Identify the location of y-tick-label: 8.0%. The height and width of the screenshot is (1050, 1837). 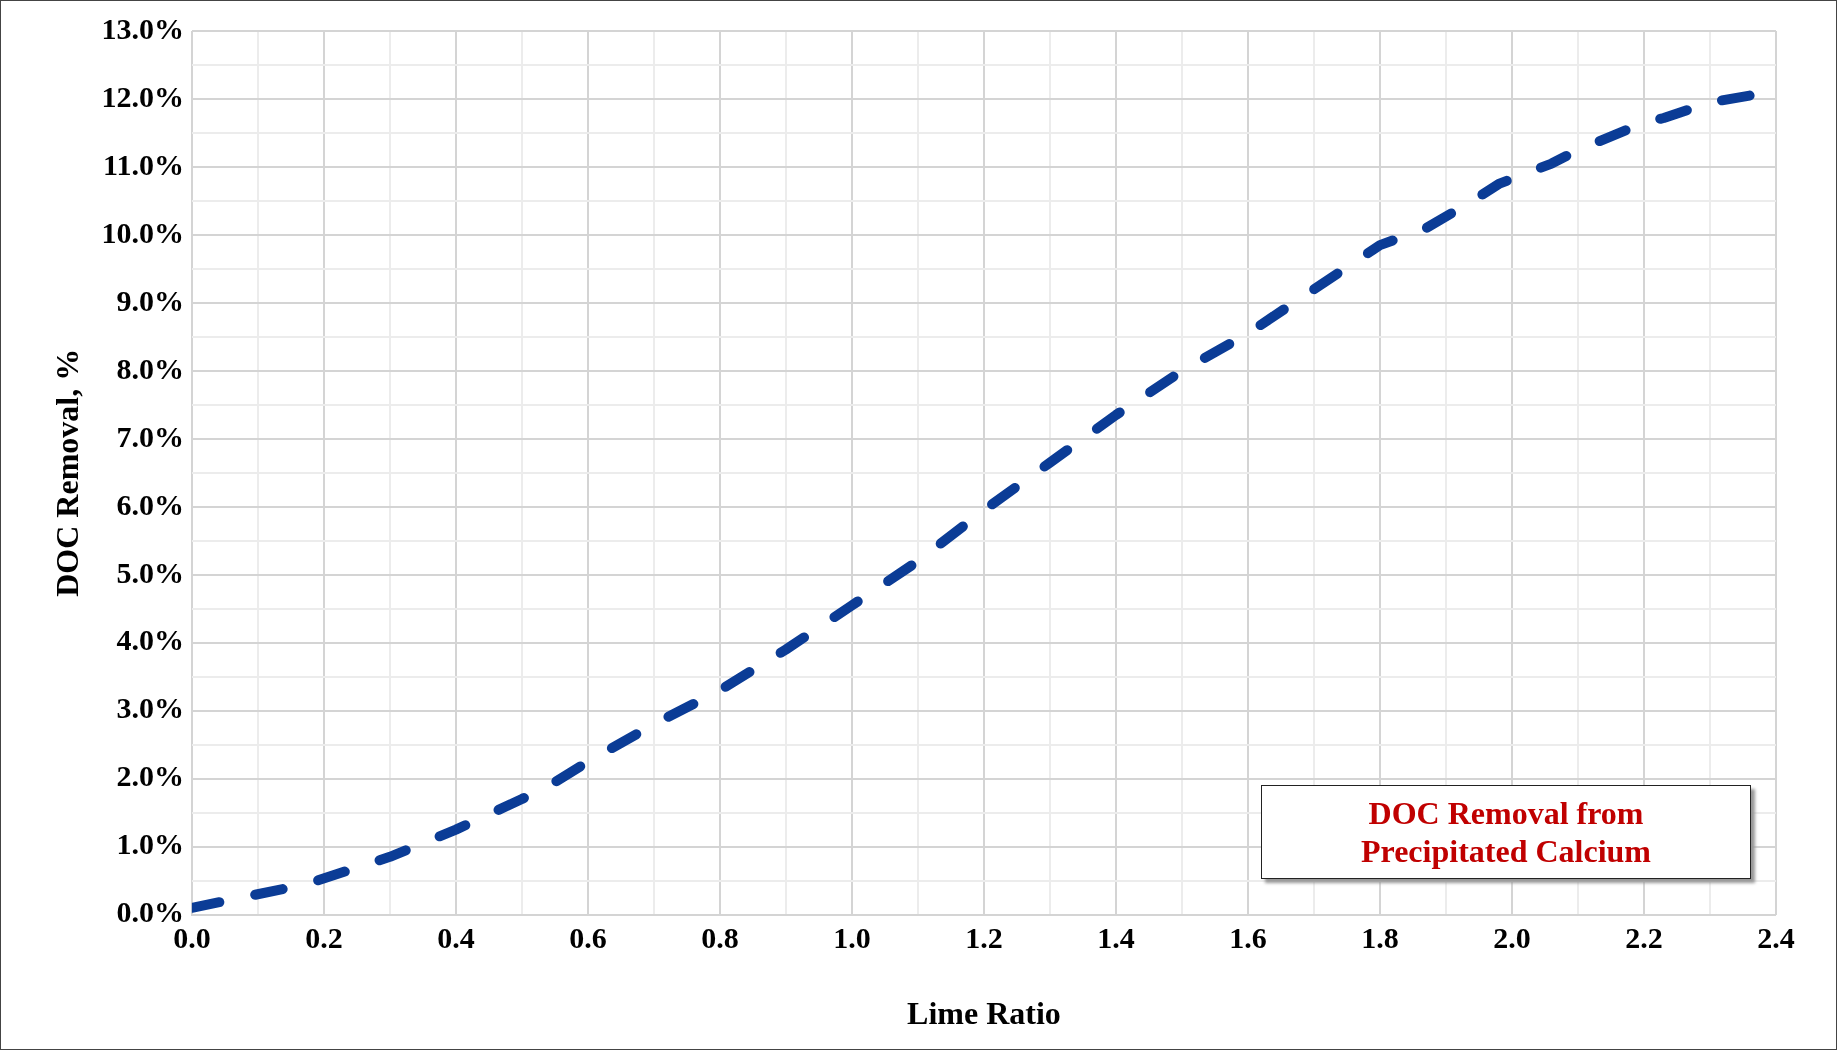
(150, 368).